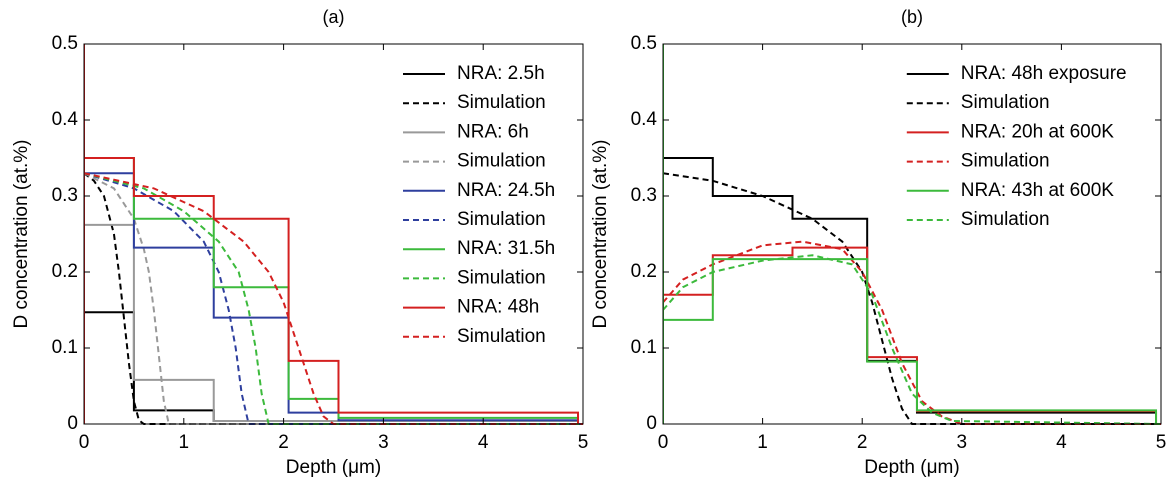 The height and width of the screenshot is (488, 1169). Describe the element at coordinates (1044, 73) in the screenshot. I see `legend-label: NRA: 48h exposure` at that location.